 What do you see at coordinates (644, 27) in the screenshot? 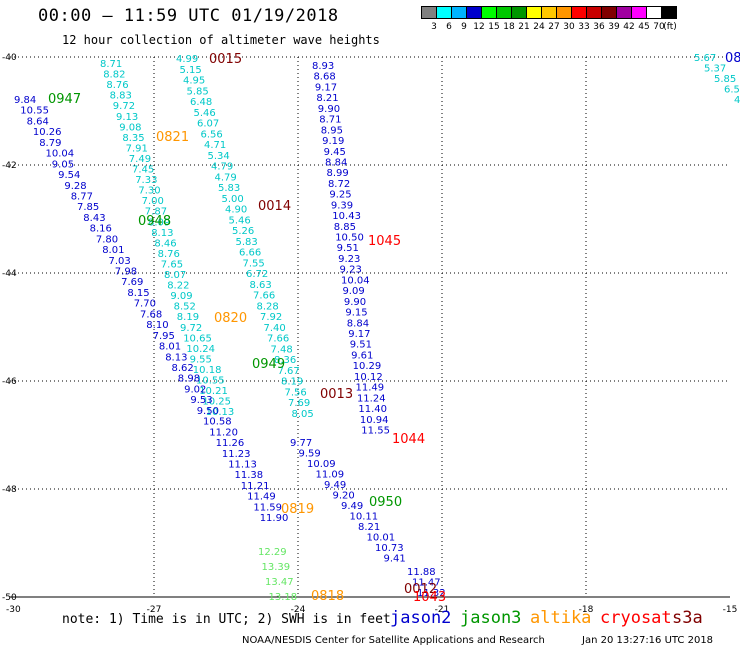
I see `scale-label: 45` at bounding box center [644, 27].